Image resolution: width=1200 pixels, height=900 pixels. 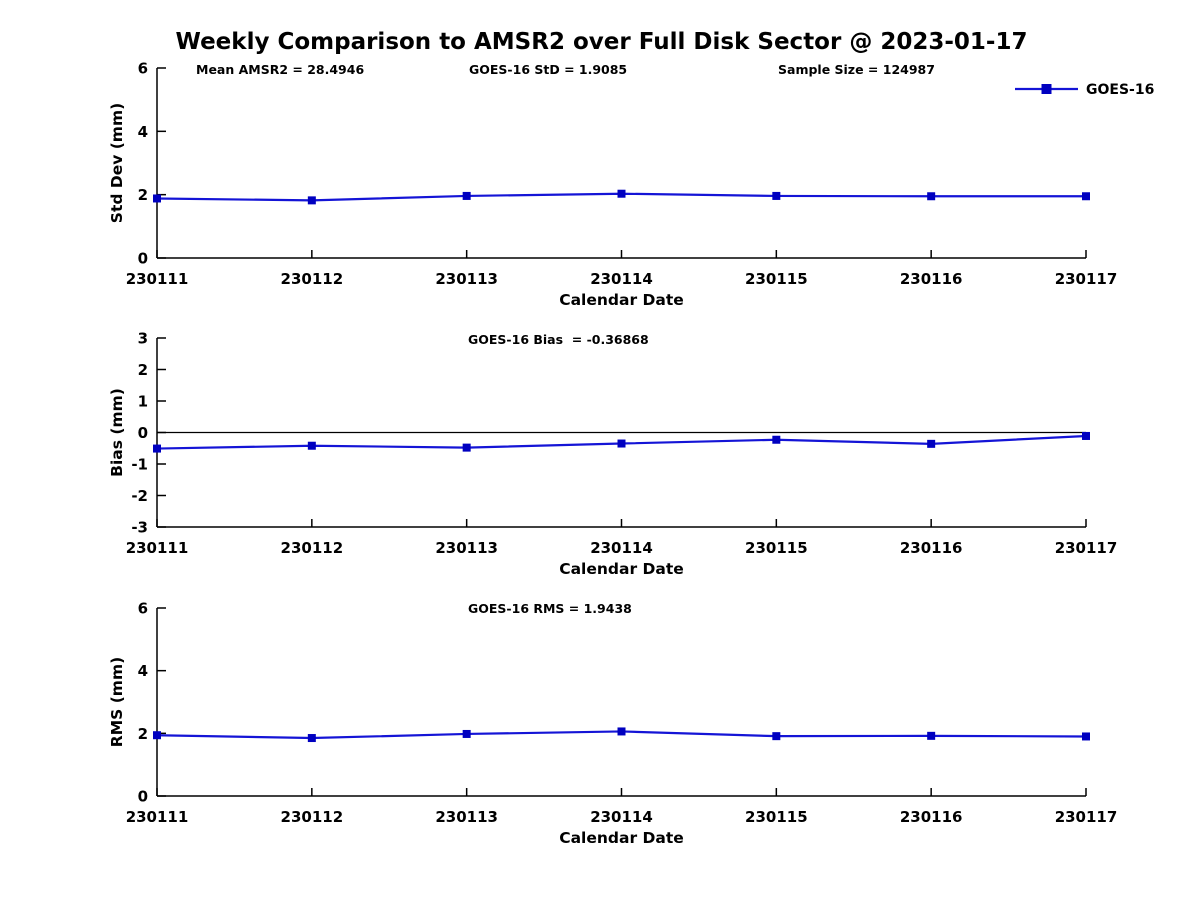 What do you see at coordinates (139, 496) in the screenshot?
I see `y-tick-label: -2` at bounding box center [139, 496].